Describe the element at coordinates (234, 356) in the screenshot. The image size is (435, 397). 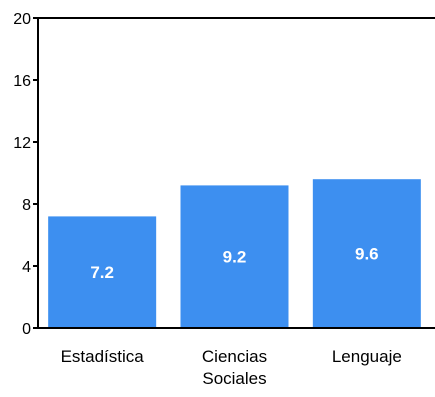
I see `category-label-1-line-0: Ciencias` at that location.